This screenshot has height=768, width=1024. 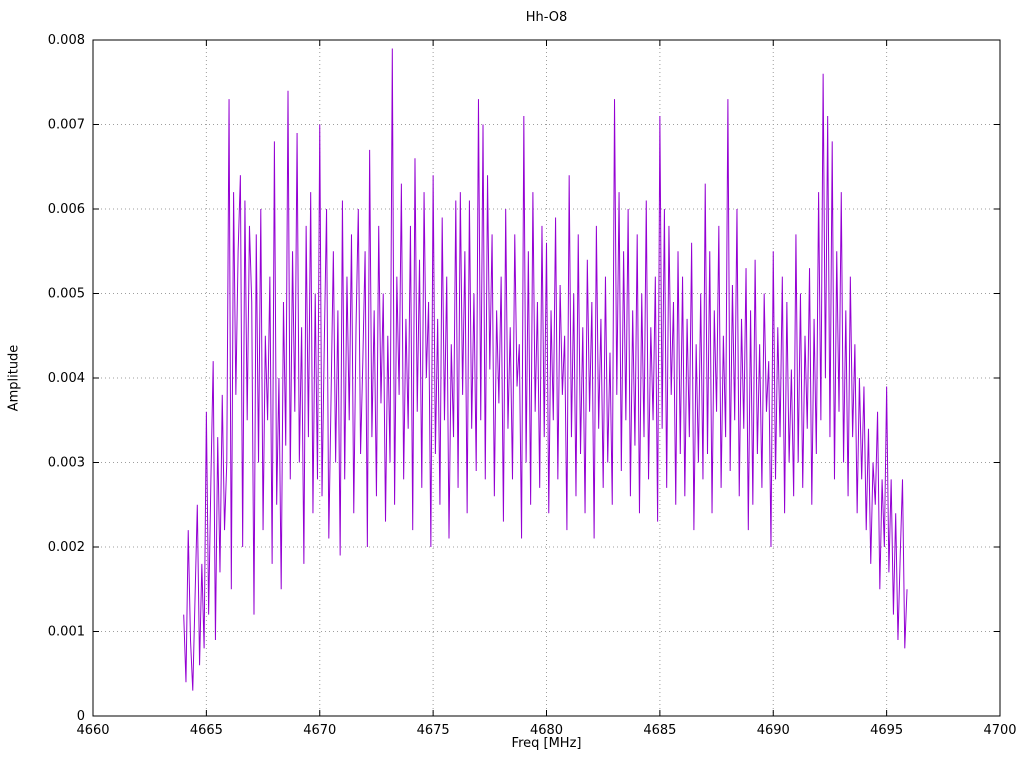 I want to click on x-axis-label: Freq [MHz], so click(x=546, y=743).